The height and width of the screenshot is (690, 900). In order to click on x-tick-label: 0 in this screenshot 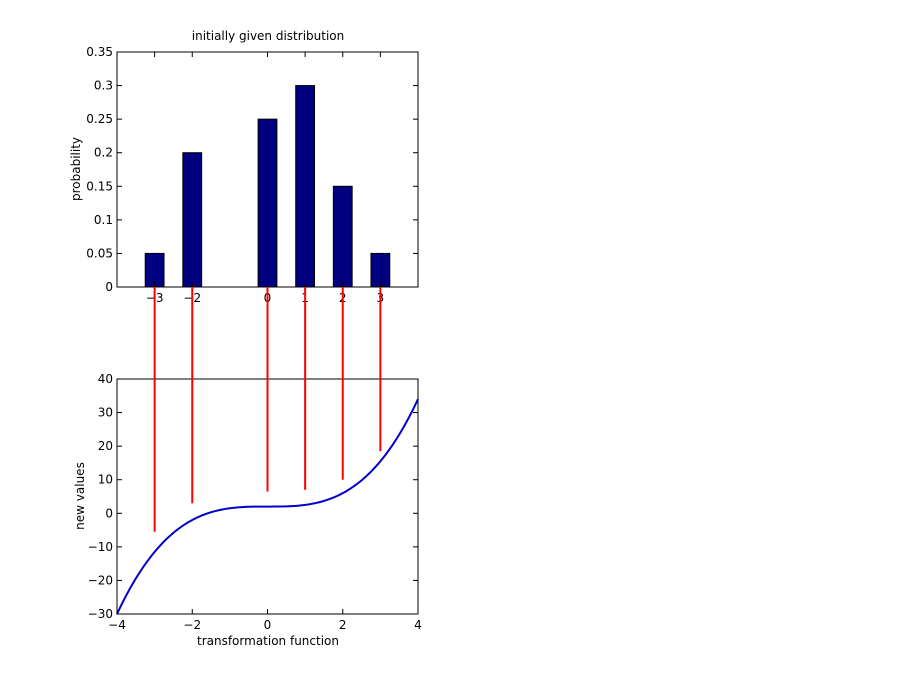, I will do `click(268, 625)`.